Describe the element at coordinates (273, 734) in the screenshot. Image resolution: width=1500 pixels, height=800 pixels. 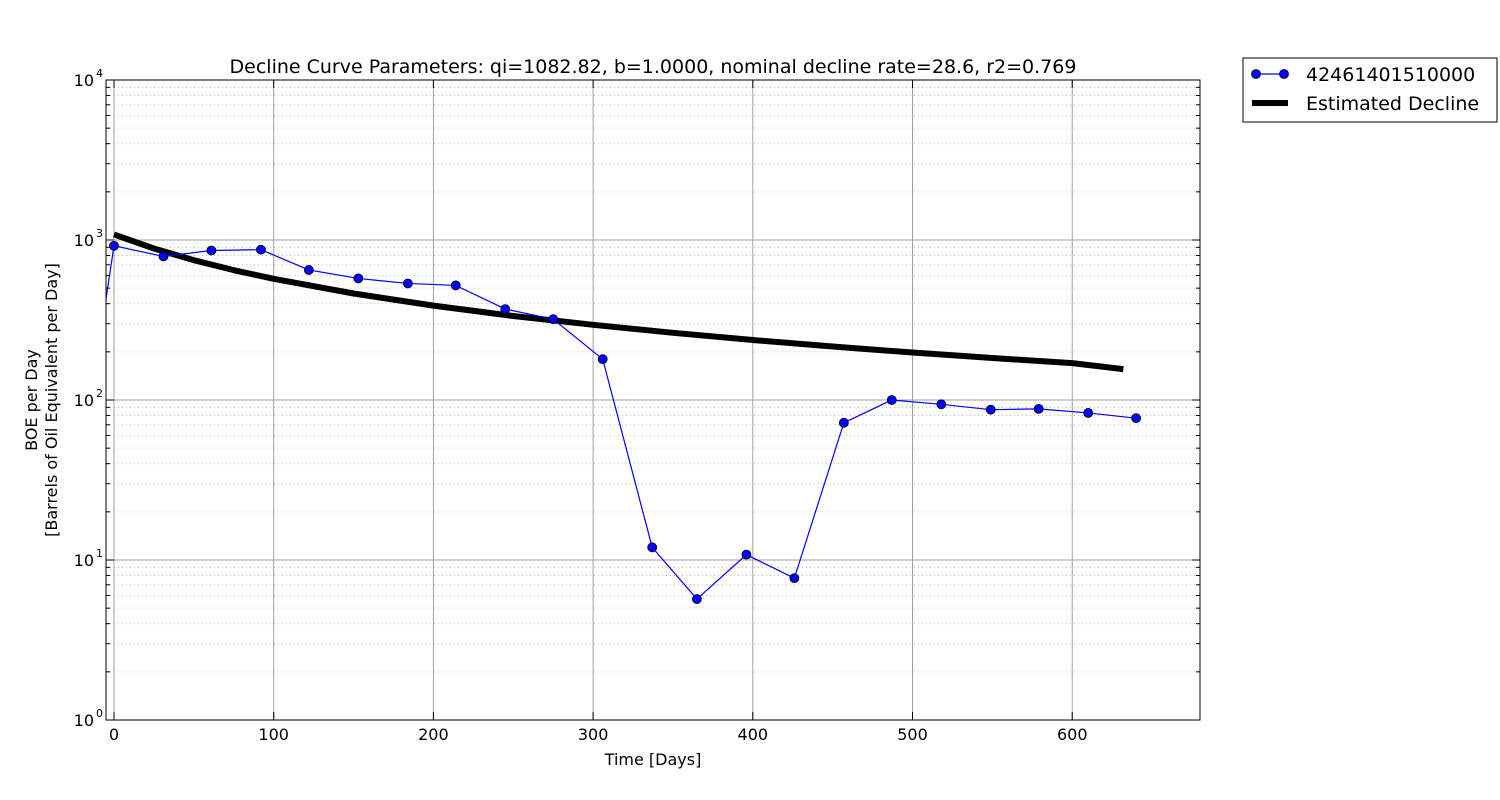
I see `x-tick-label: 100` at that location.